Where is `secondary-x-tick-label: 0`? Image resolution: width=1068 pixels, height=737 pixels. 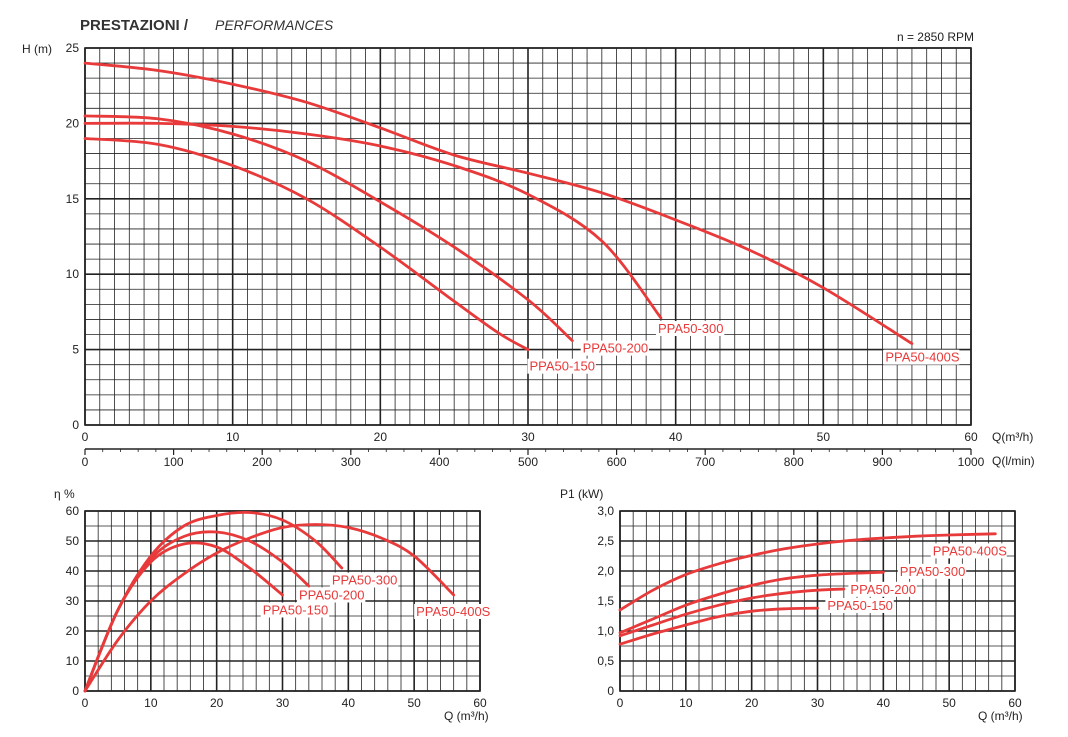
secondary-x-tick-label: 0 is located at coordinates (85, 462).